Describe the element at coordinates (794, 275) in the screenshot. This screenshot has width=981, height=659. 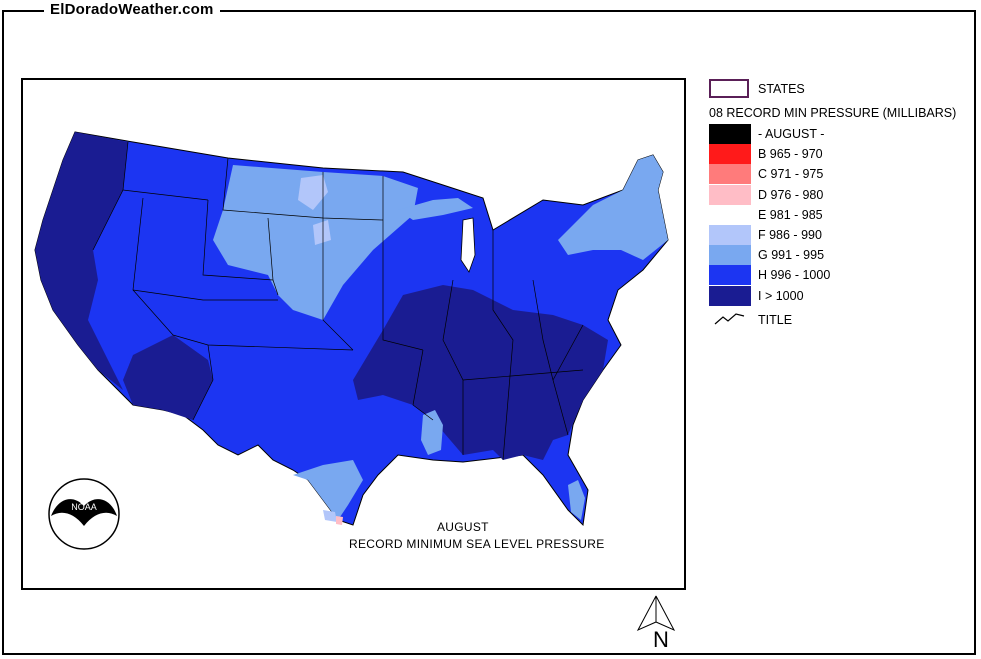
I see `legend-label: H 996 - 1000` at that location.